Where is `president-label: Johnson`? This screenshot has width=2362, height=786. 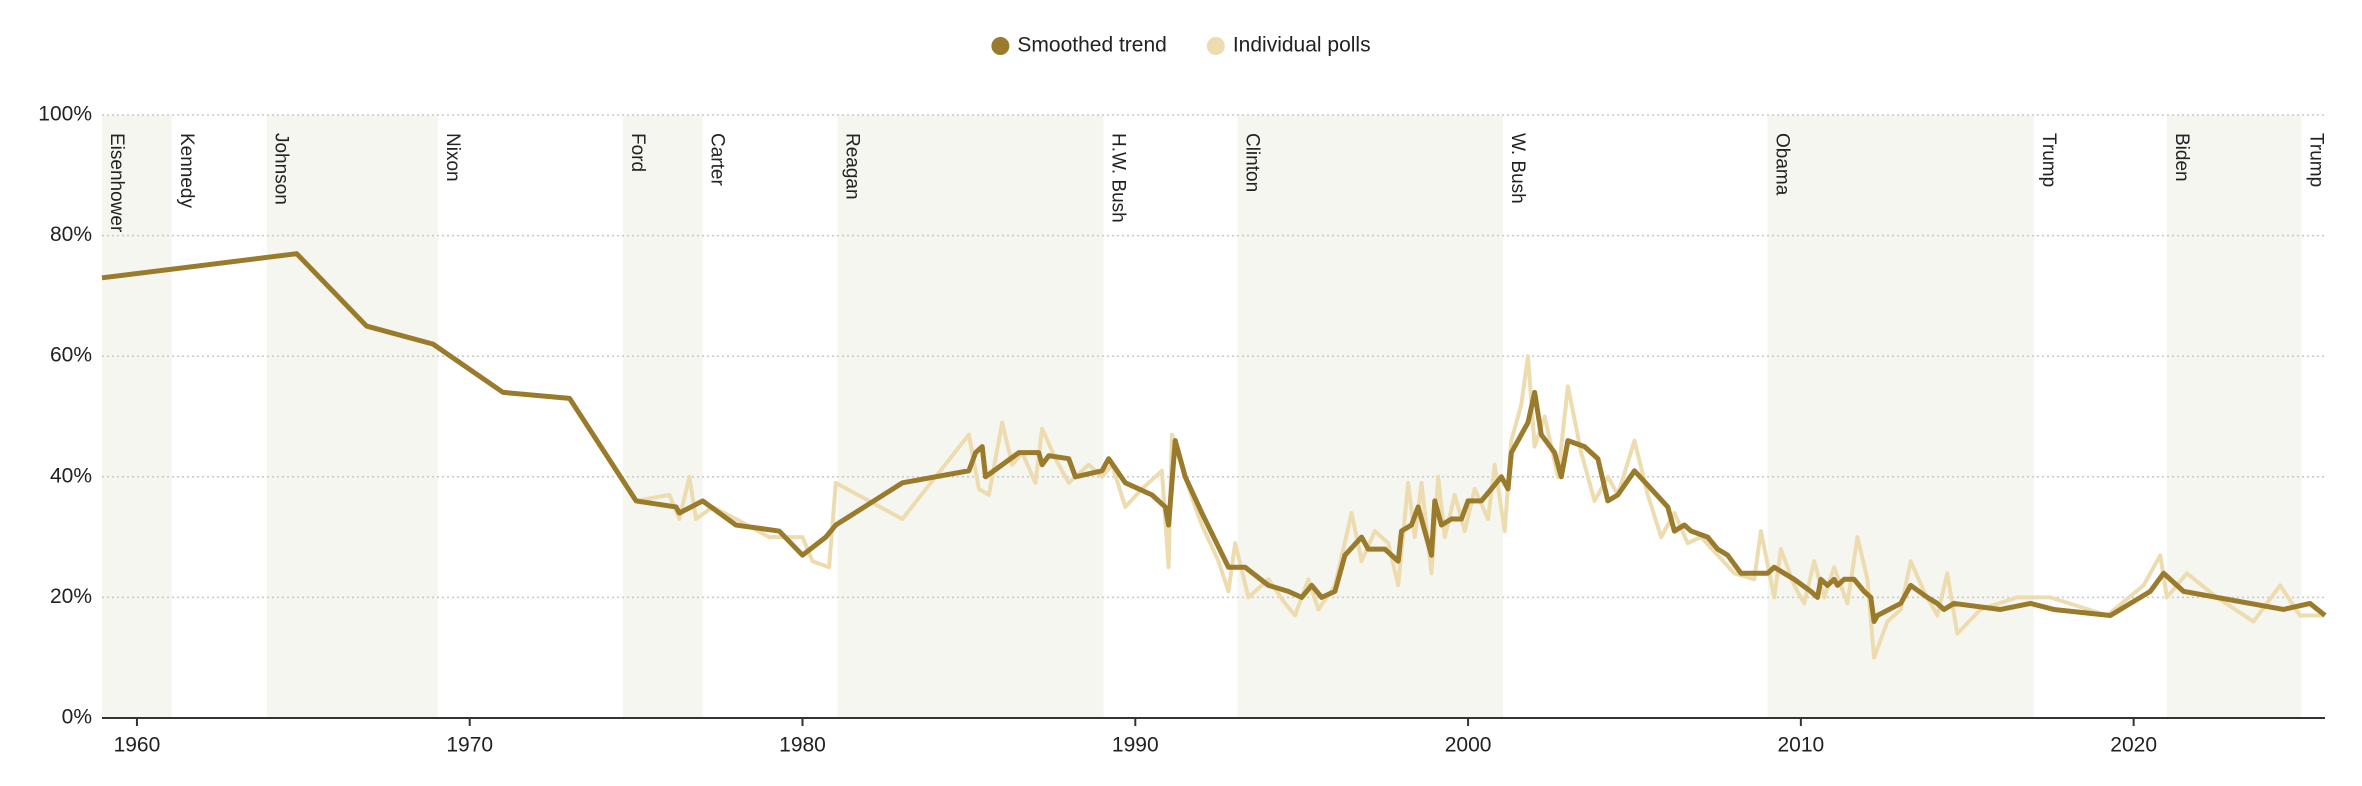
president-label: Johnson is located at coordinates (281, 169).